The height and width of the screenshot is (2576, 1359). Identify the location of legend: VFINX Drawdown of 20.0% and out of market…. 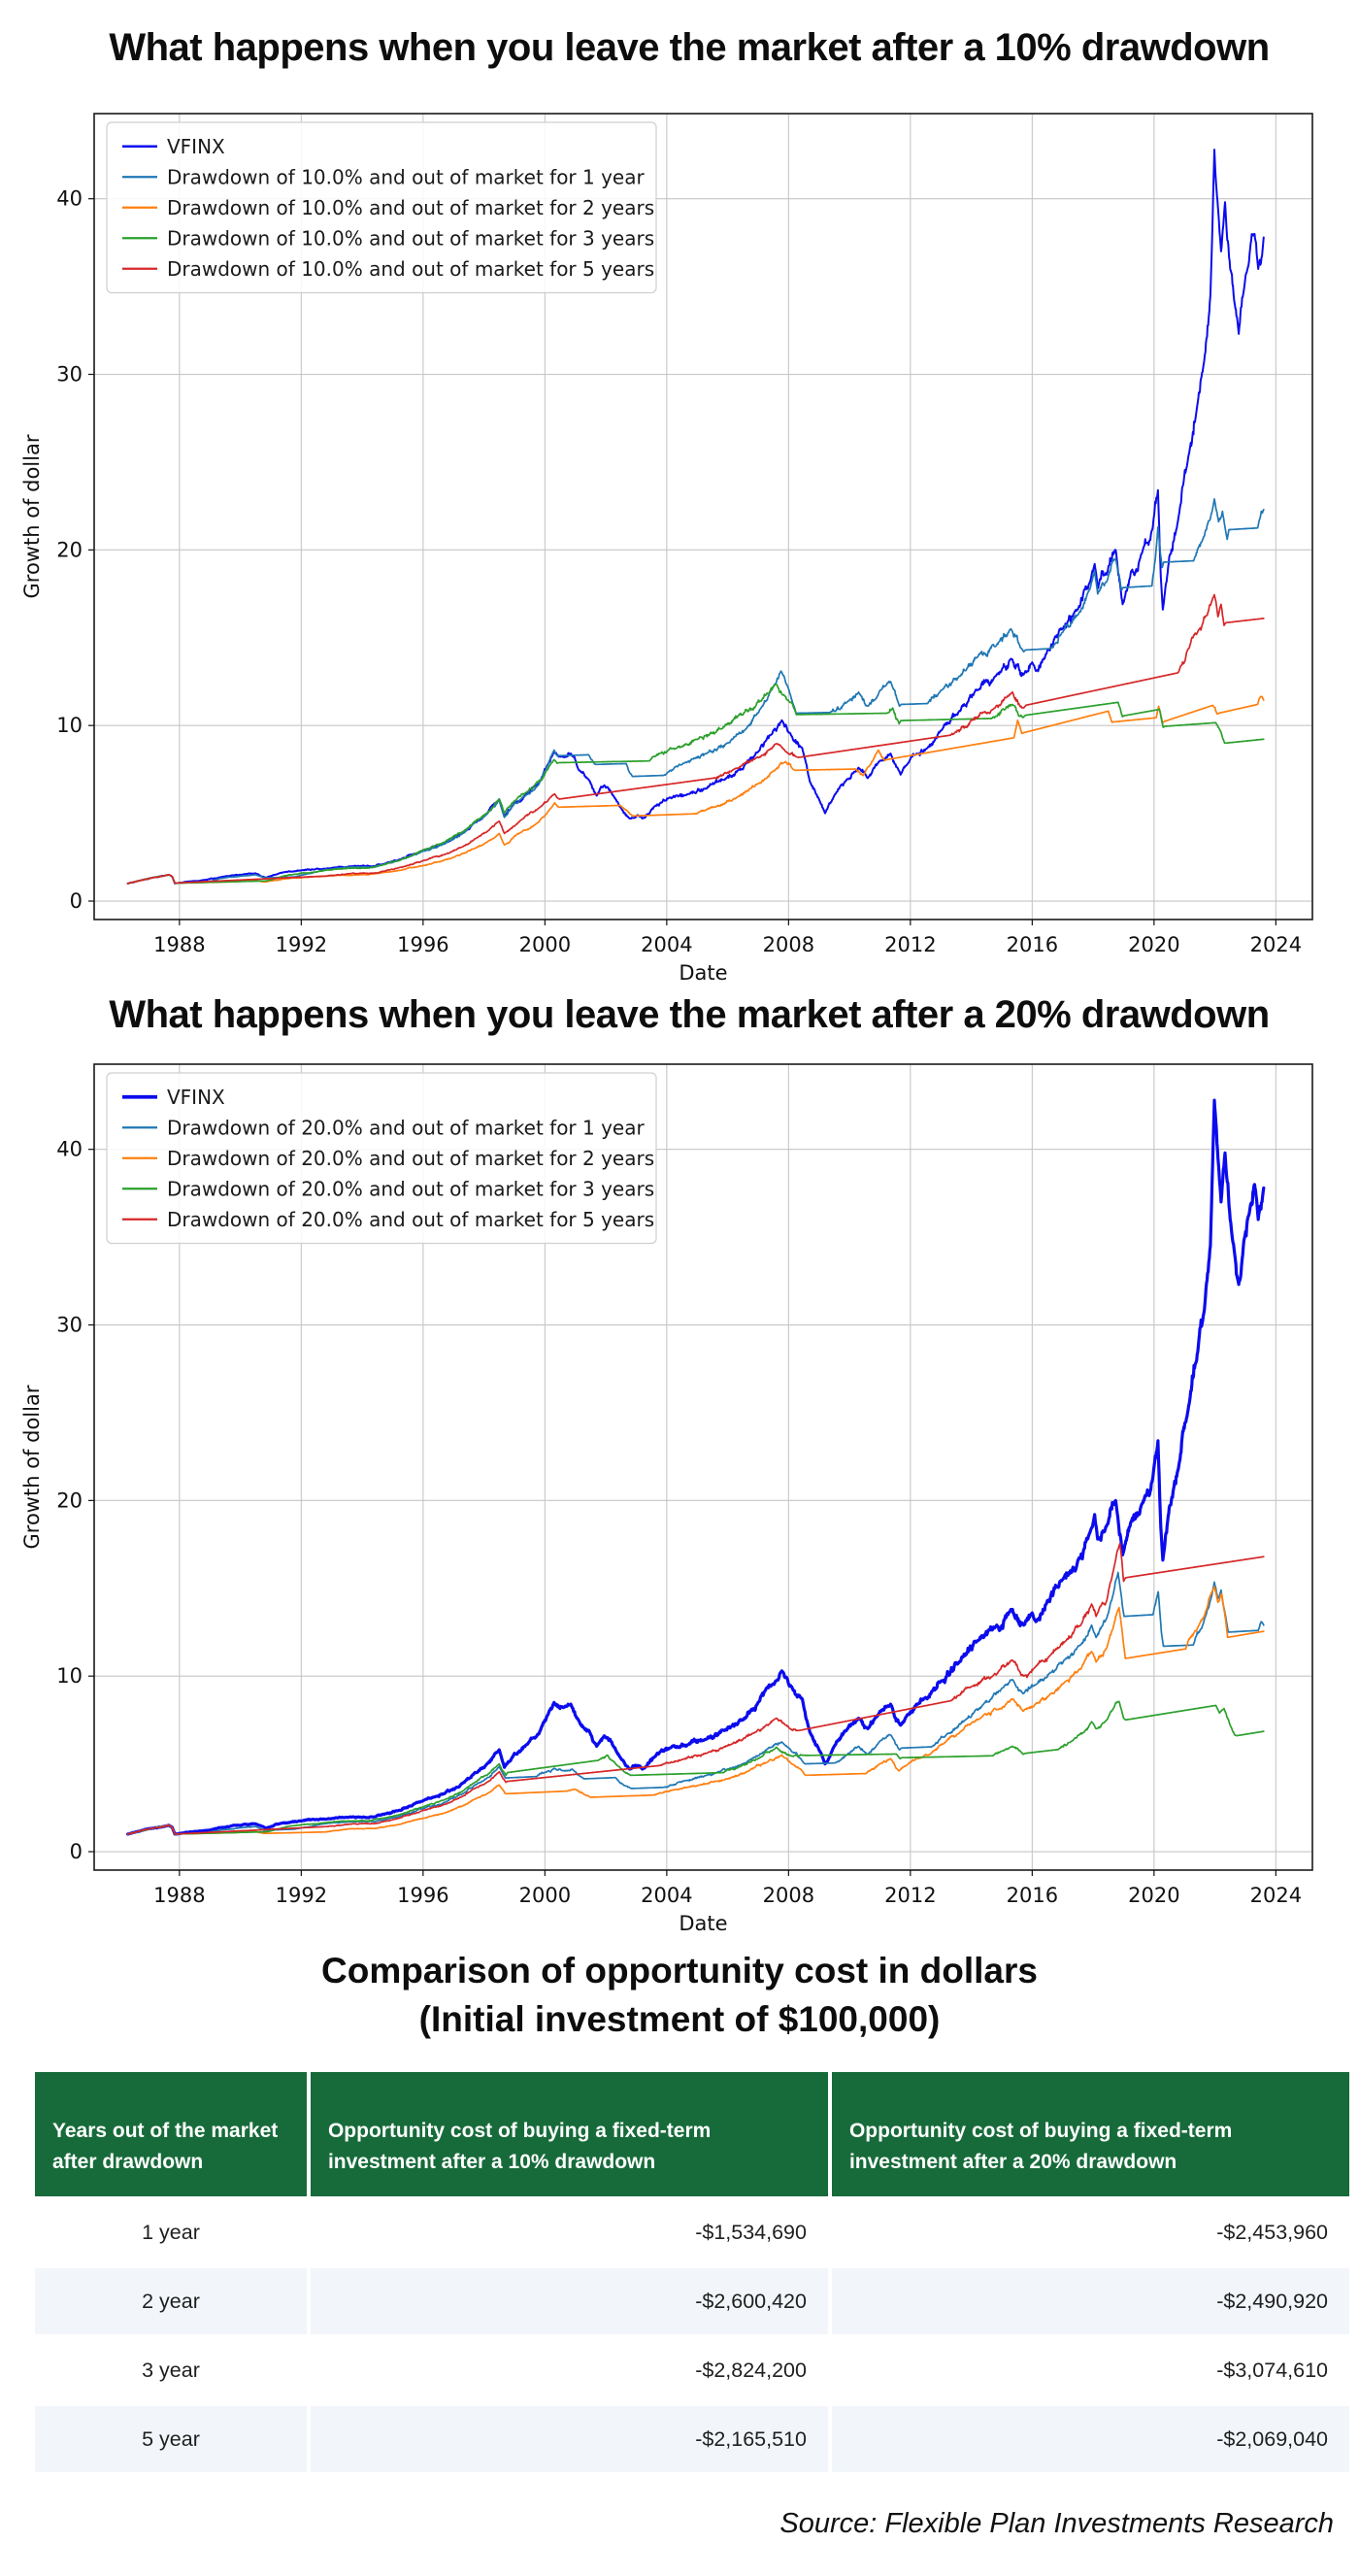
(382, 1158).